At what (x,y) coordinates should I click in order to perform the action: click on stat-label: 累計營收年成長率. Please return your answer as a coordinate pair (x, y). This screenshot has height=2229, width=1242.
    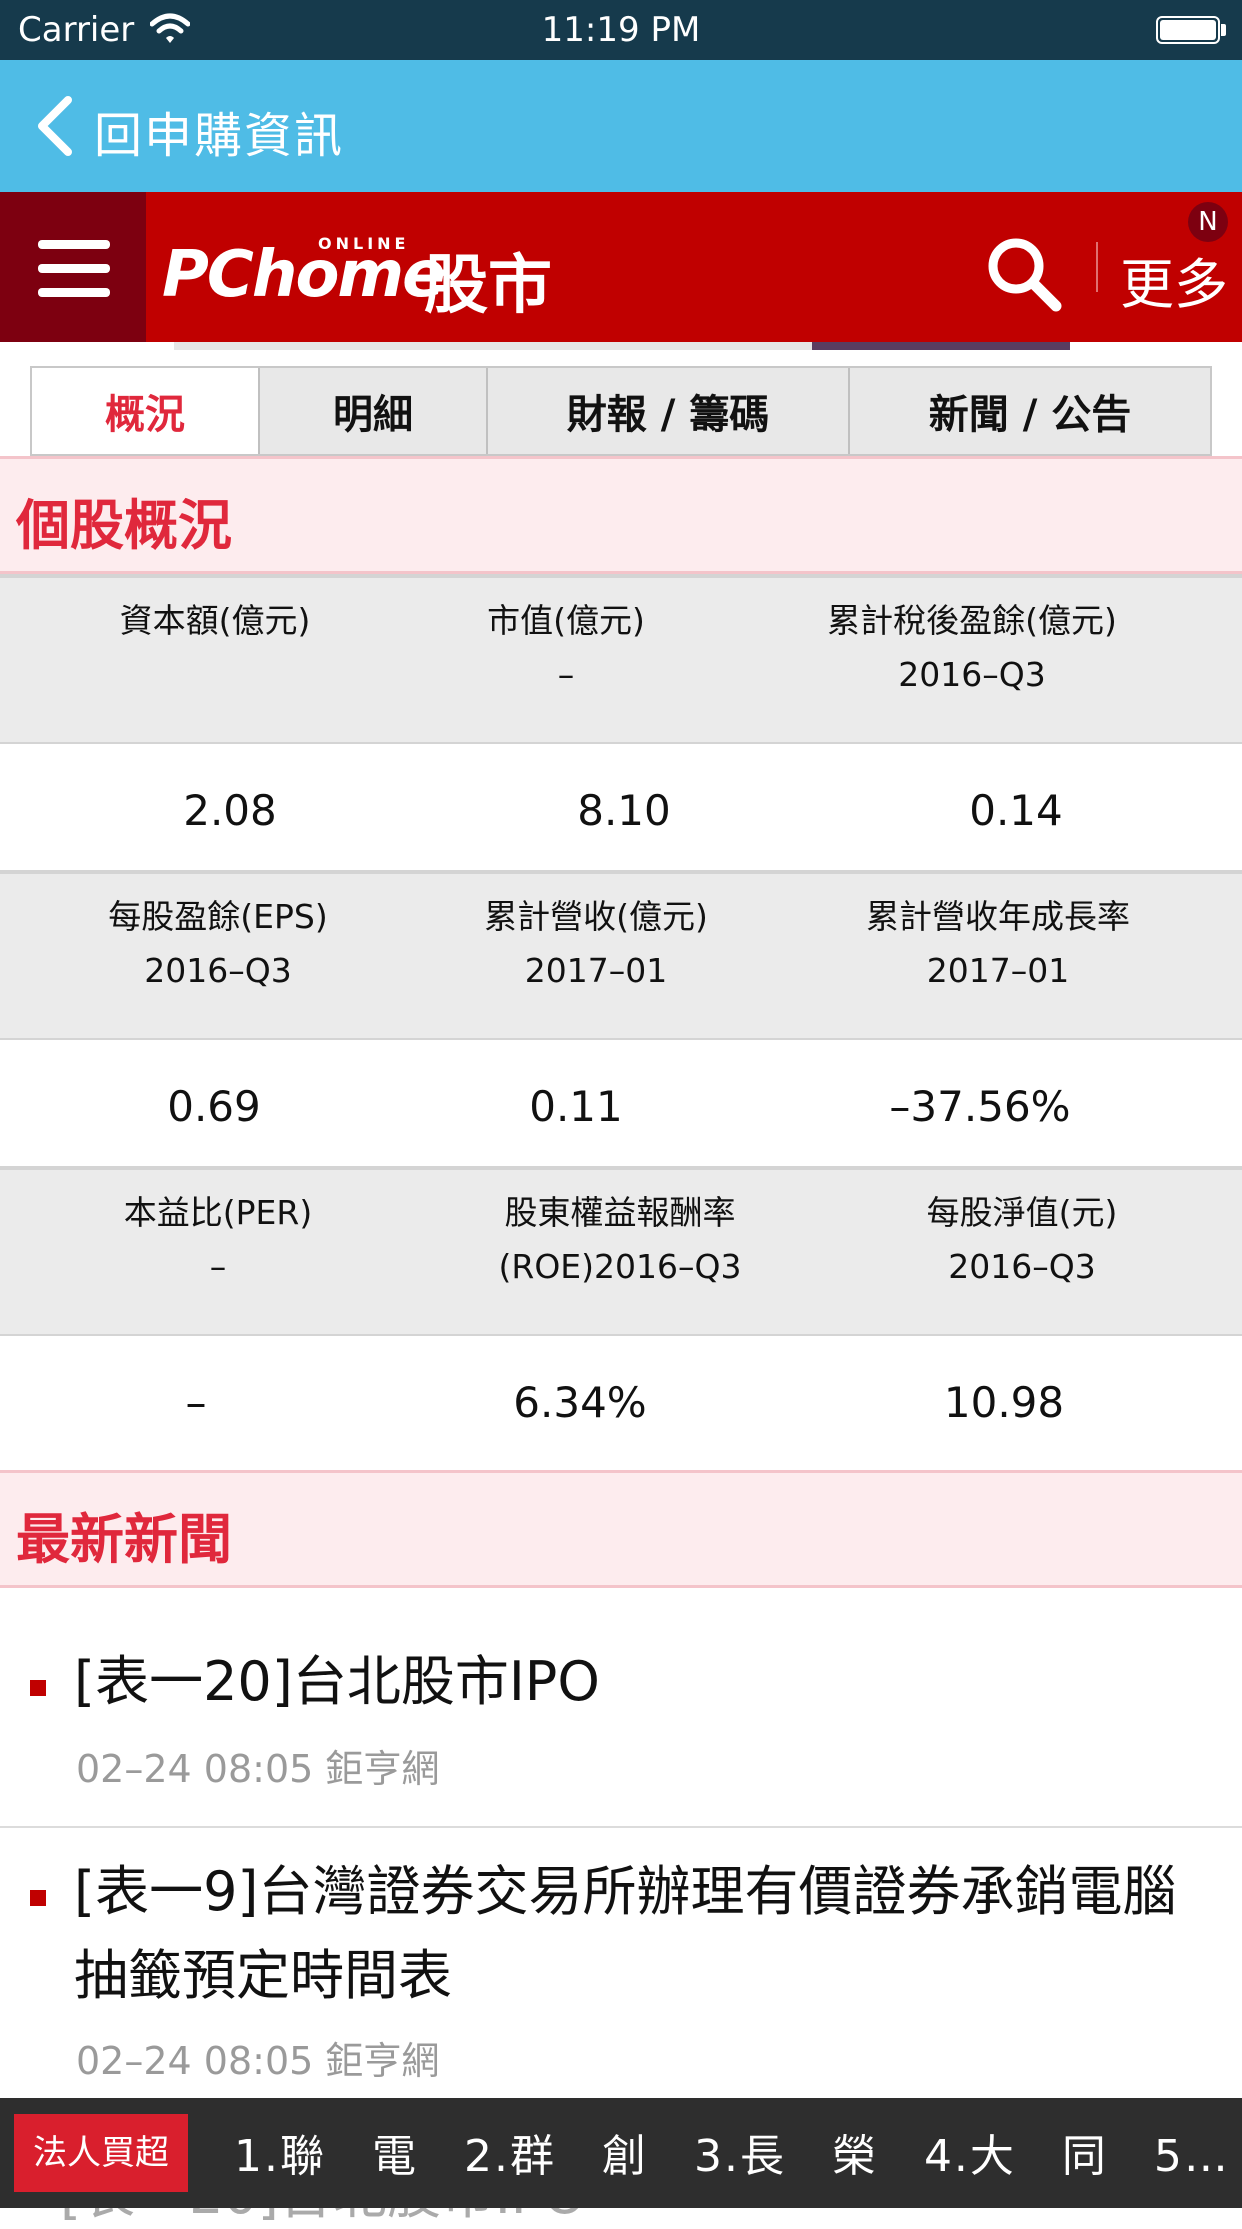
    Looking at the image, I should click on (998, 916).